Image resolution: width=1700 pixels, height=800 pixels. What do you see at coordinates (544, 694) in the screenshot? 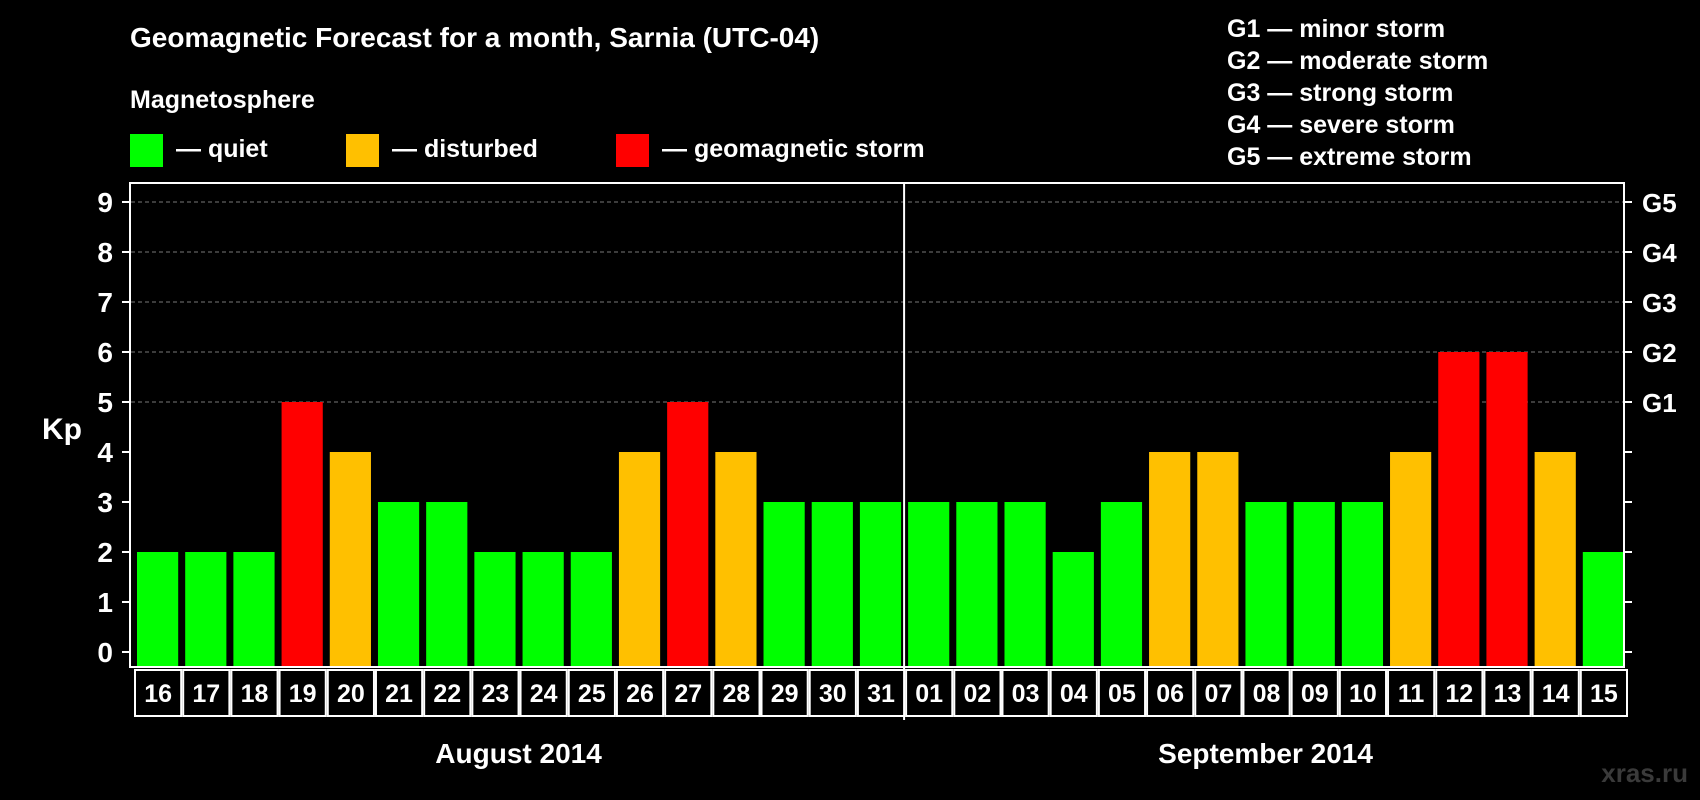
I see `day-label: 24` at bounding box center [544, 694].